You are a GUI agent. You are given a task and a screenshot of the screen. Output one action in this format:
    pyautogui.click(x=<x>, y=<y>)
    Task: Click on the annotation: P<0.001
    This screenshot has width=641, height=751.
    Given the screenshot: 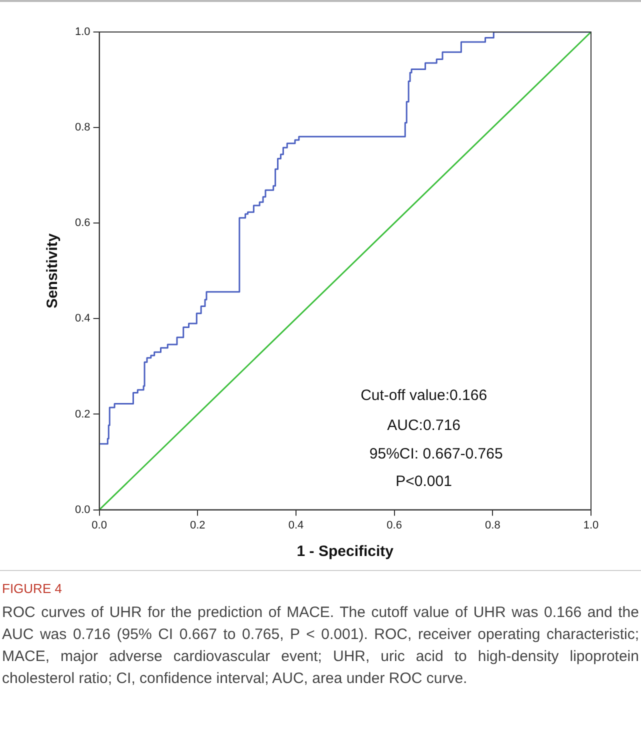 What is the action you would take?
    pyautogui.click(x=424, y=481)
    